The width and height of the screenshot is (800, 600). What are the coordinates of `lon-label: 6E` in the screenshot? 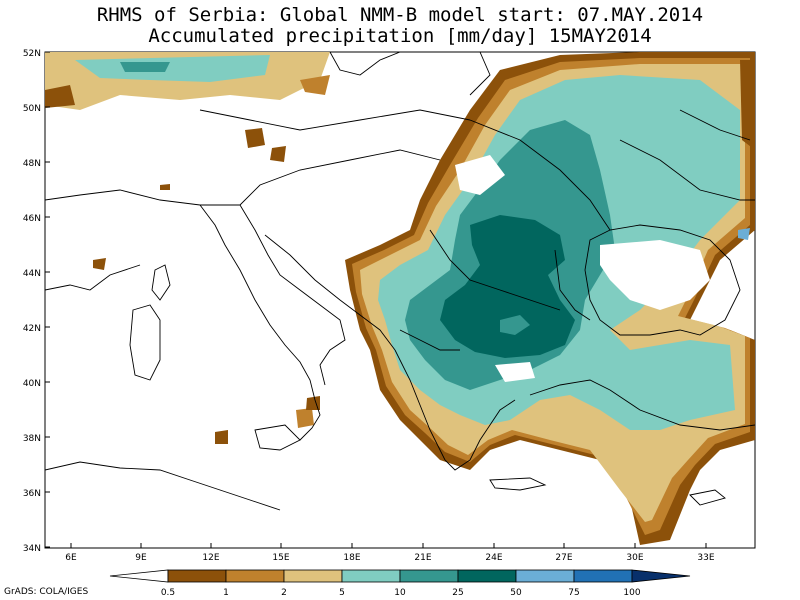 It's located at (71, 558).